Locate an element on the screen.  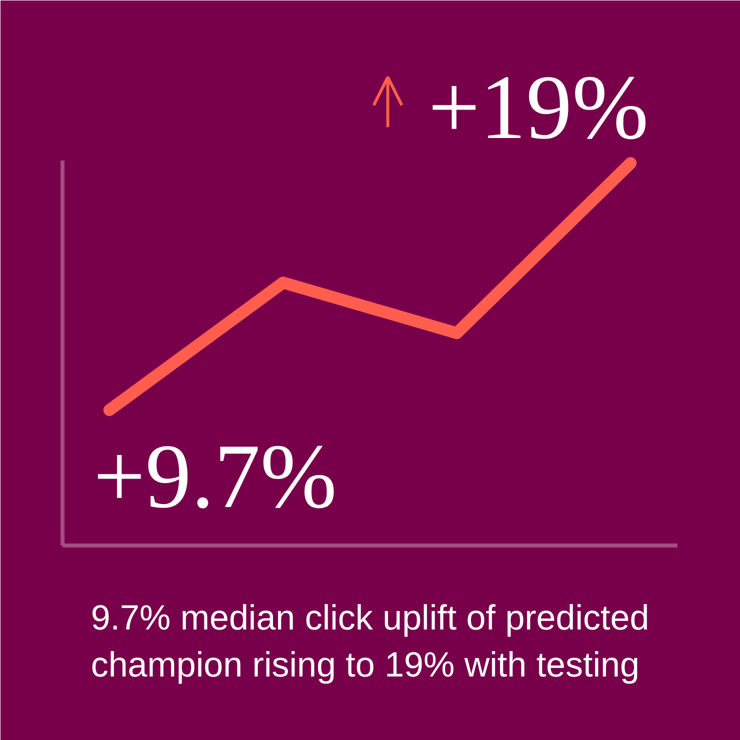
data-label: +9.7% is located at coordinates (215, 476).